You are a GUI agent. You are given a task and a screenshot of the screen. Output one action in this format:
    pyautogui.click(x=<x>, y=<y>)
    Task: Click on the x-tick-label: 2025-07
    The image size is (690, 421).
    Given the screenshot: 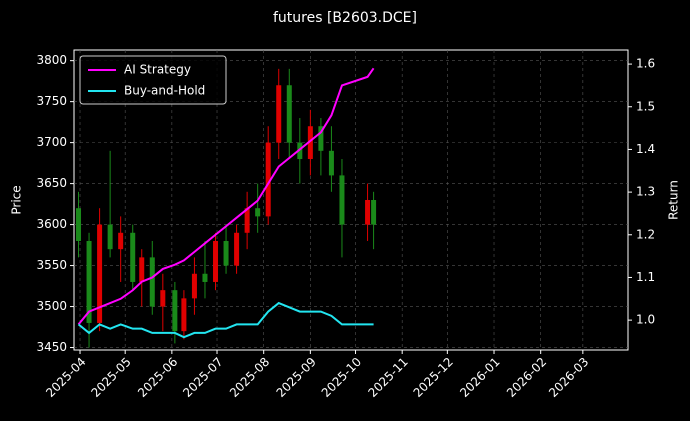 What is the action you would take?
    pyautogui.click(x=202, y=377)
    